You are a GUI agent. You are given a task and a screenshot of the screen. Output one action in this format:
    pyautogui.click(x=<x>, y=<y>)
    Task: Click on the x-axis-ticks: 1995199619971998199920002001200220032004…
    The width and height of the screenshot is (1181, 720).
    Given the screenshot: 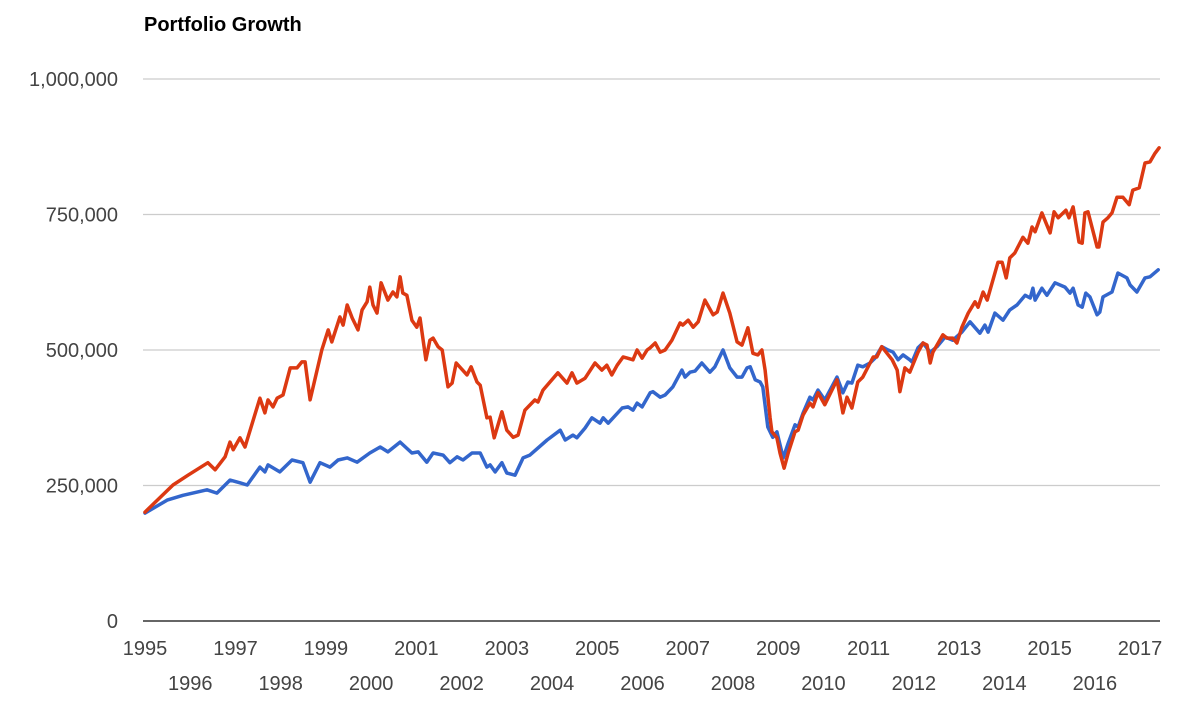 What is the action you would take?
    pyautogui.click(x=643, y=666)
    